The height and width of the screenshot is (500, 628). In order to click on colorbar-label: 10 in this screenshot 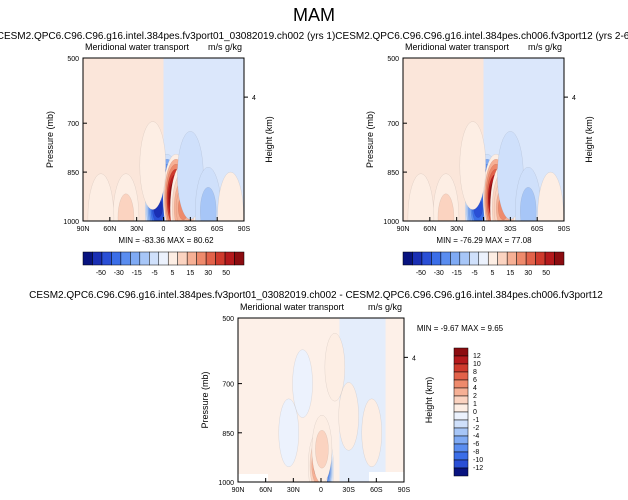, I will do `click(477, 364)`.